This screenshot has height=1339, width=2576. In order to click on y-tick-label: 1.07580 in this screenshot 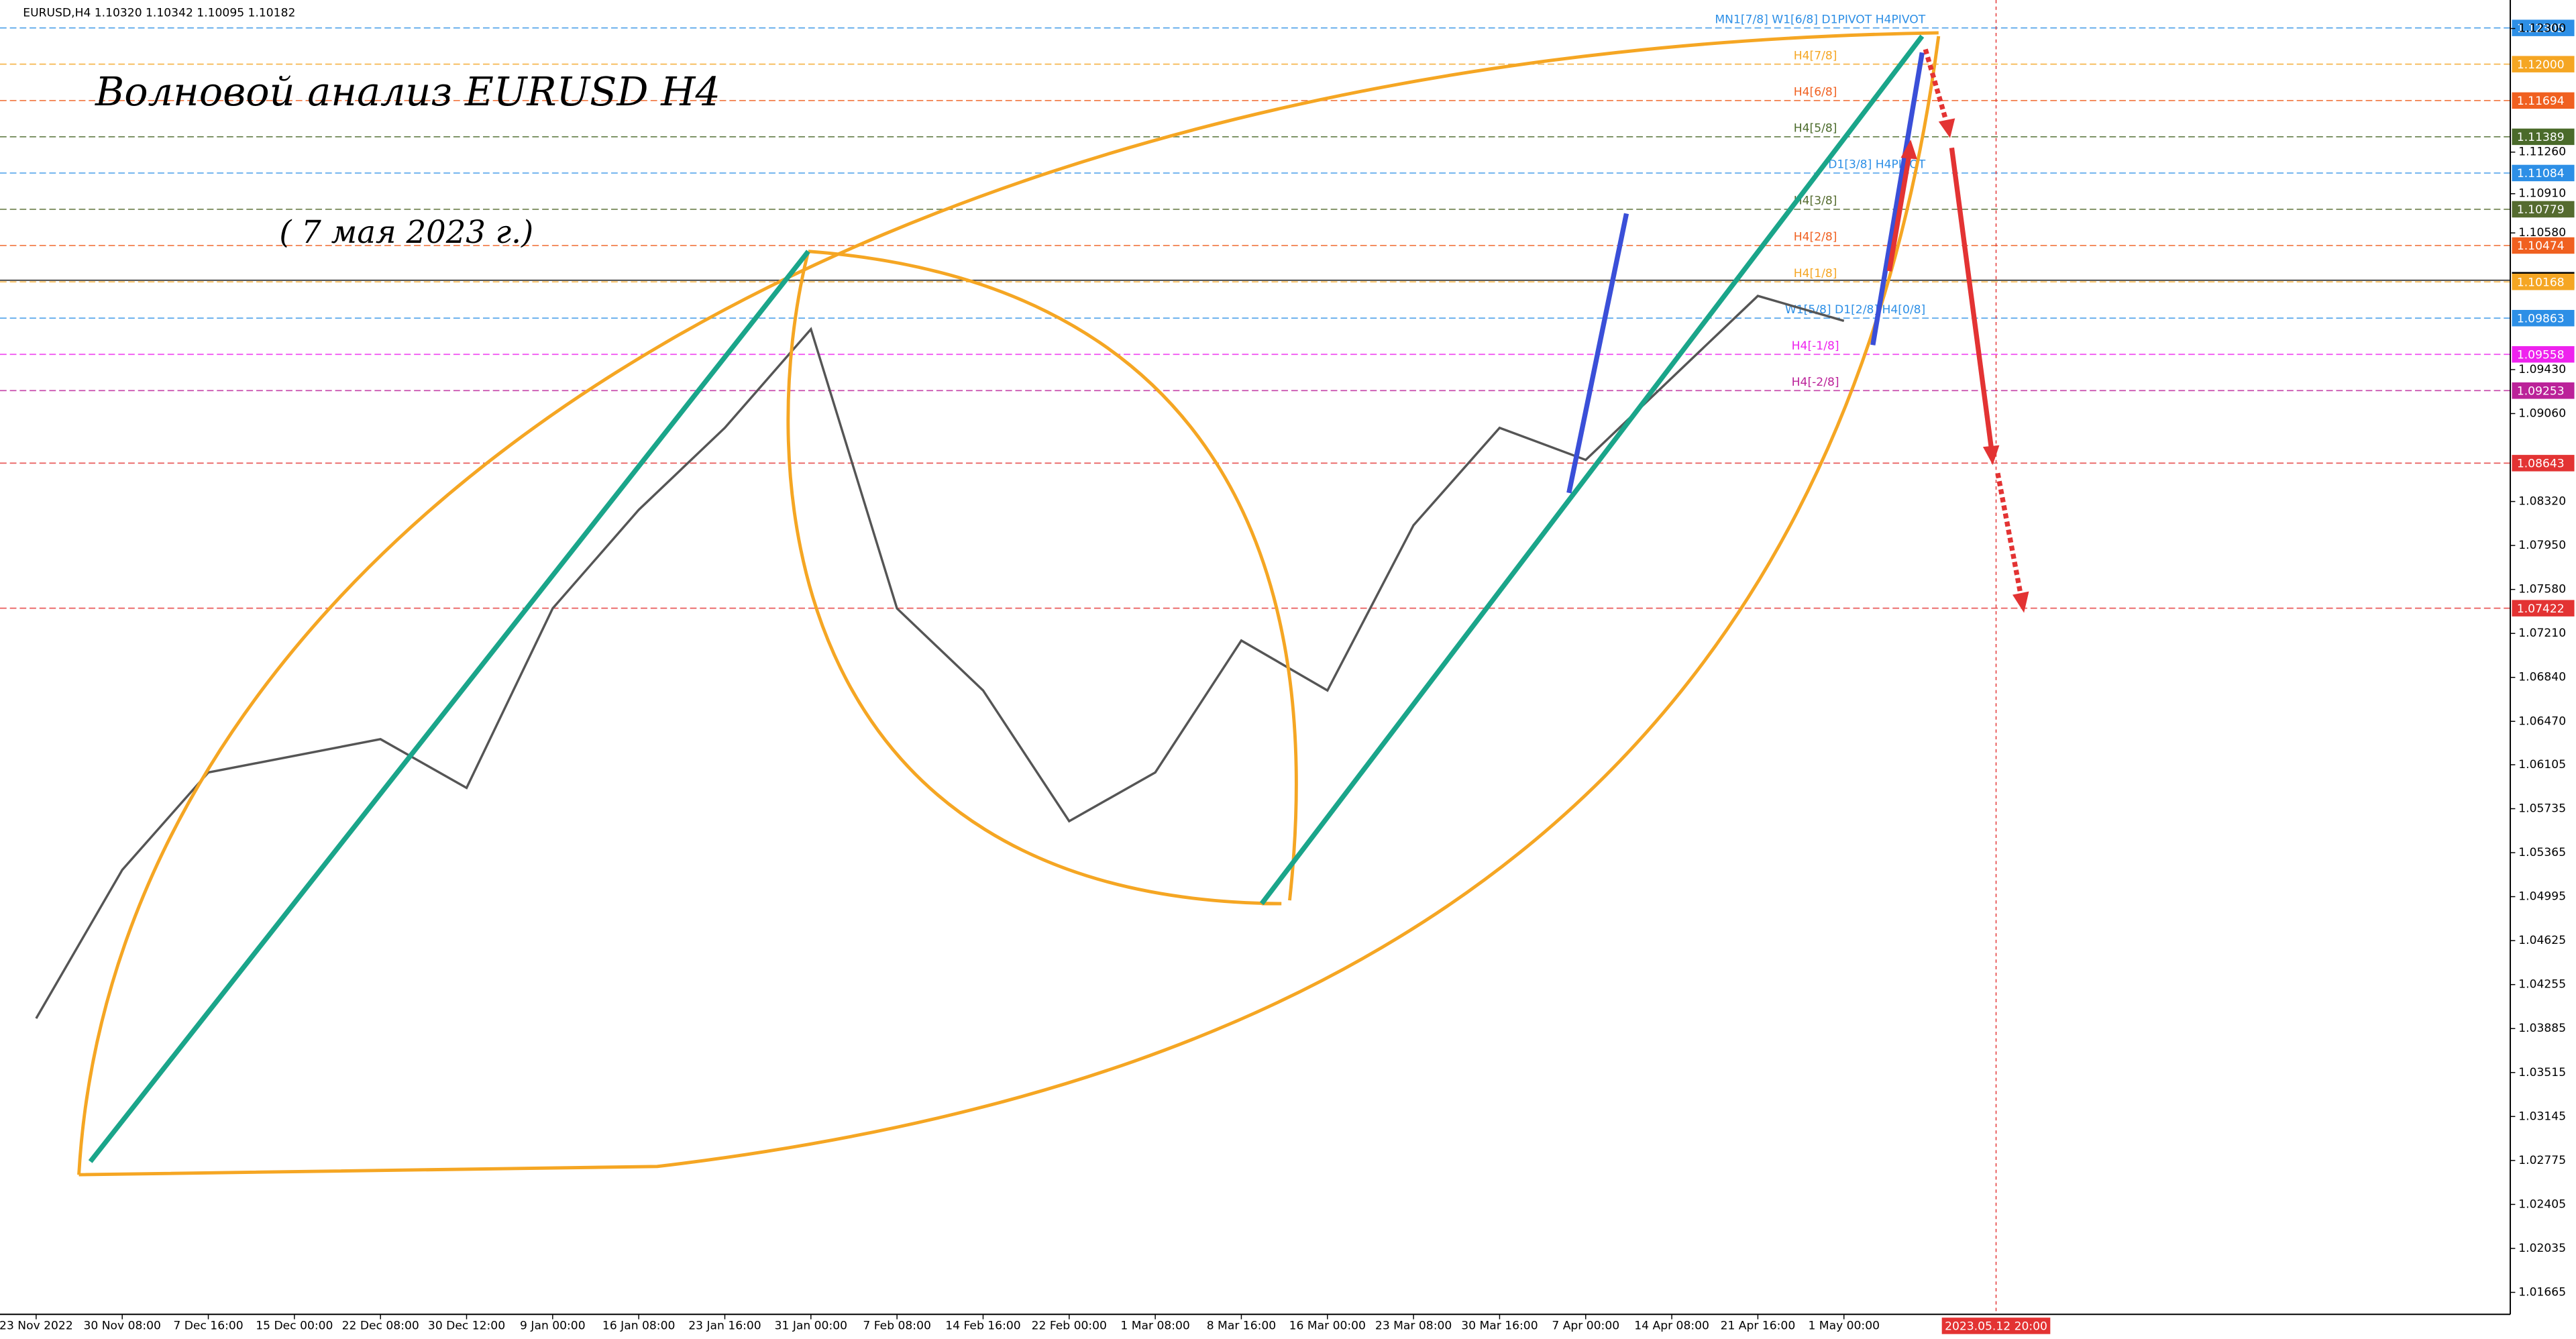, I will do `click(2542, 589)`.